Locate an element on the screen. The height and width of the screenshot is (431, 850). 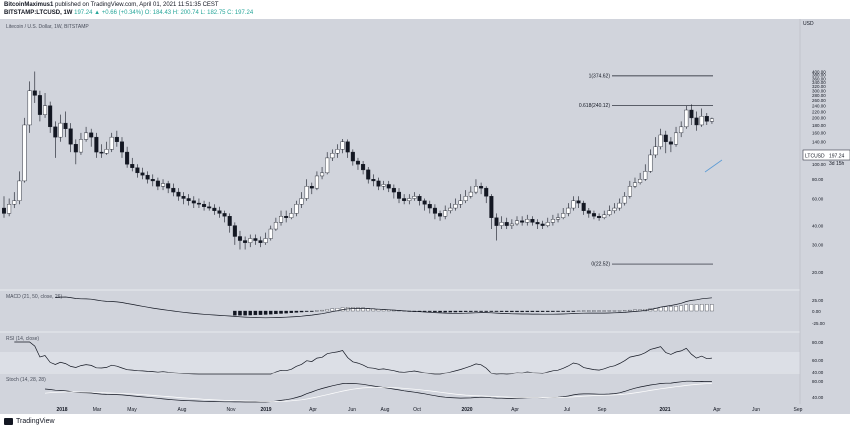
price-tick-label: 200.00 is located at coordinates (819, 118).